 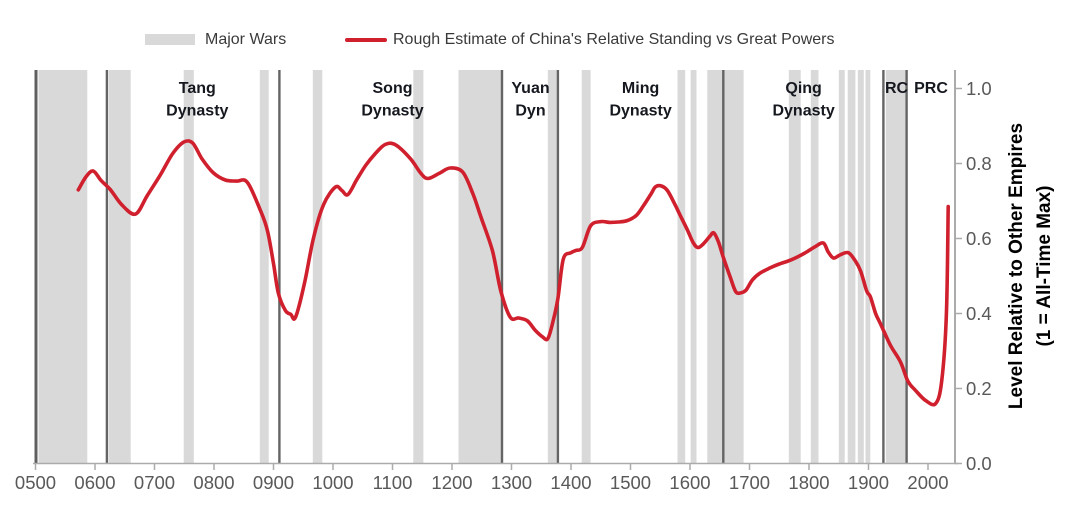 What do you see at coordinates (979, 88) in the screenshot?
I see `y-tick-label: 1.0` at bounding box center [979, 88].